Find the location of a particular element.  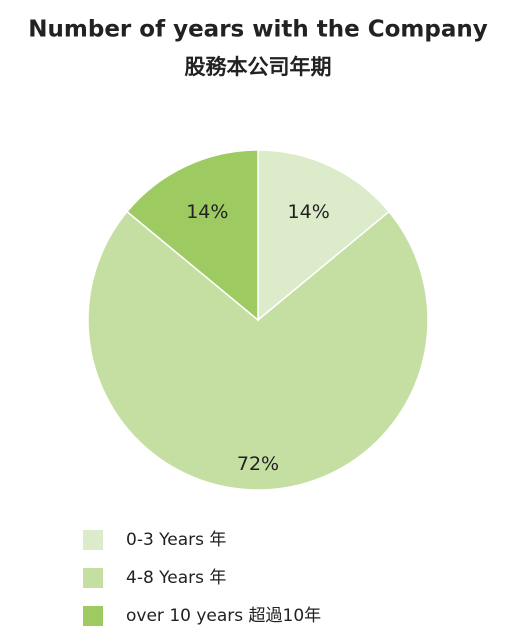

chart-subtitle: 股務本公司年期 is located at coordinates (258, 67).